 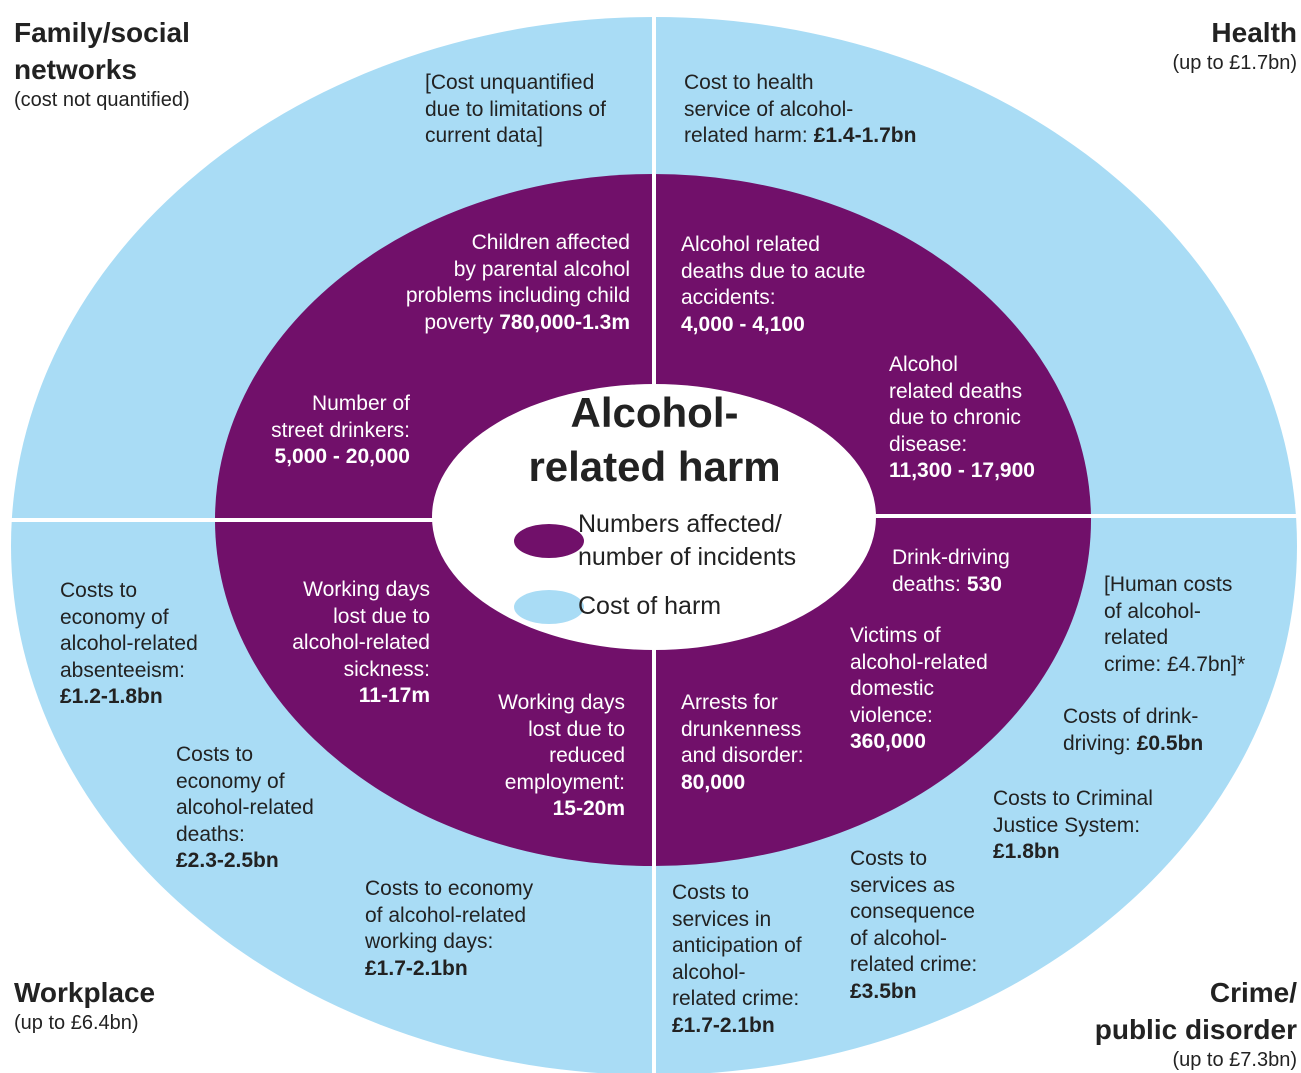 What do you see at coordinates (962, 470) in the screenshot?
I see `value: 11,300 - 17,900` at bounding box center [962, 470].